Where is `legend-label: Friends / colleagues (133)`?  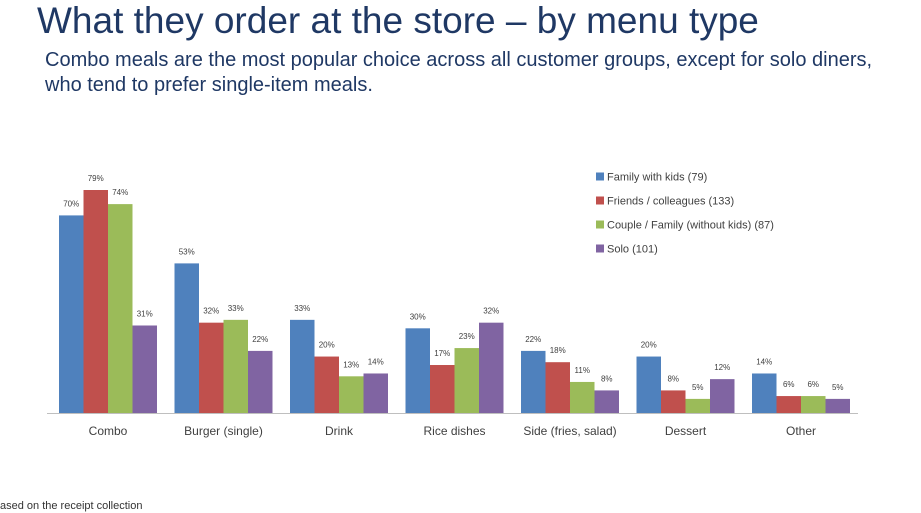 legend-label: Friends / colleagues (133) is located at coordinates (670, 202).